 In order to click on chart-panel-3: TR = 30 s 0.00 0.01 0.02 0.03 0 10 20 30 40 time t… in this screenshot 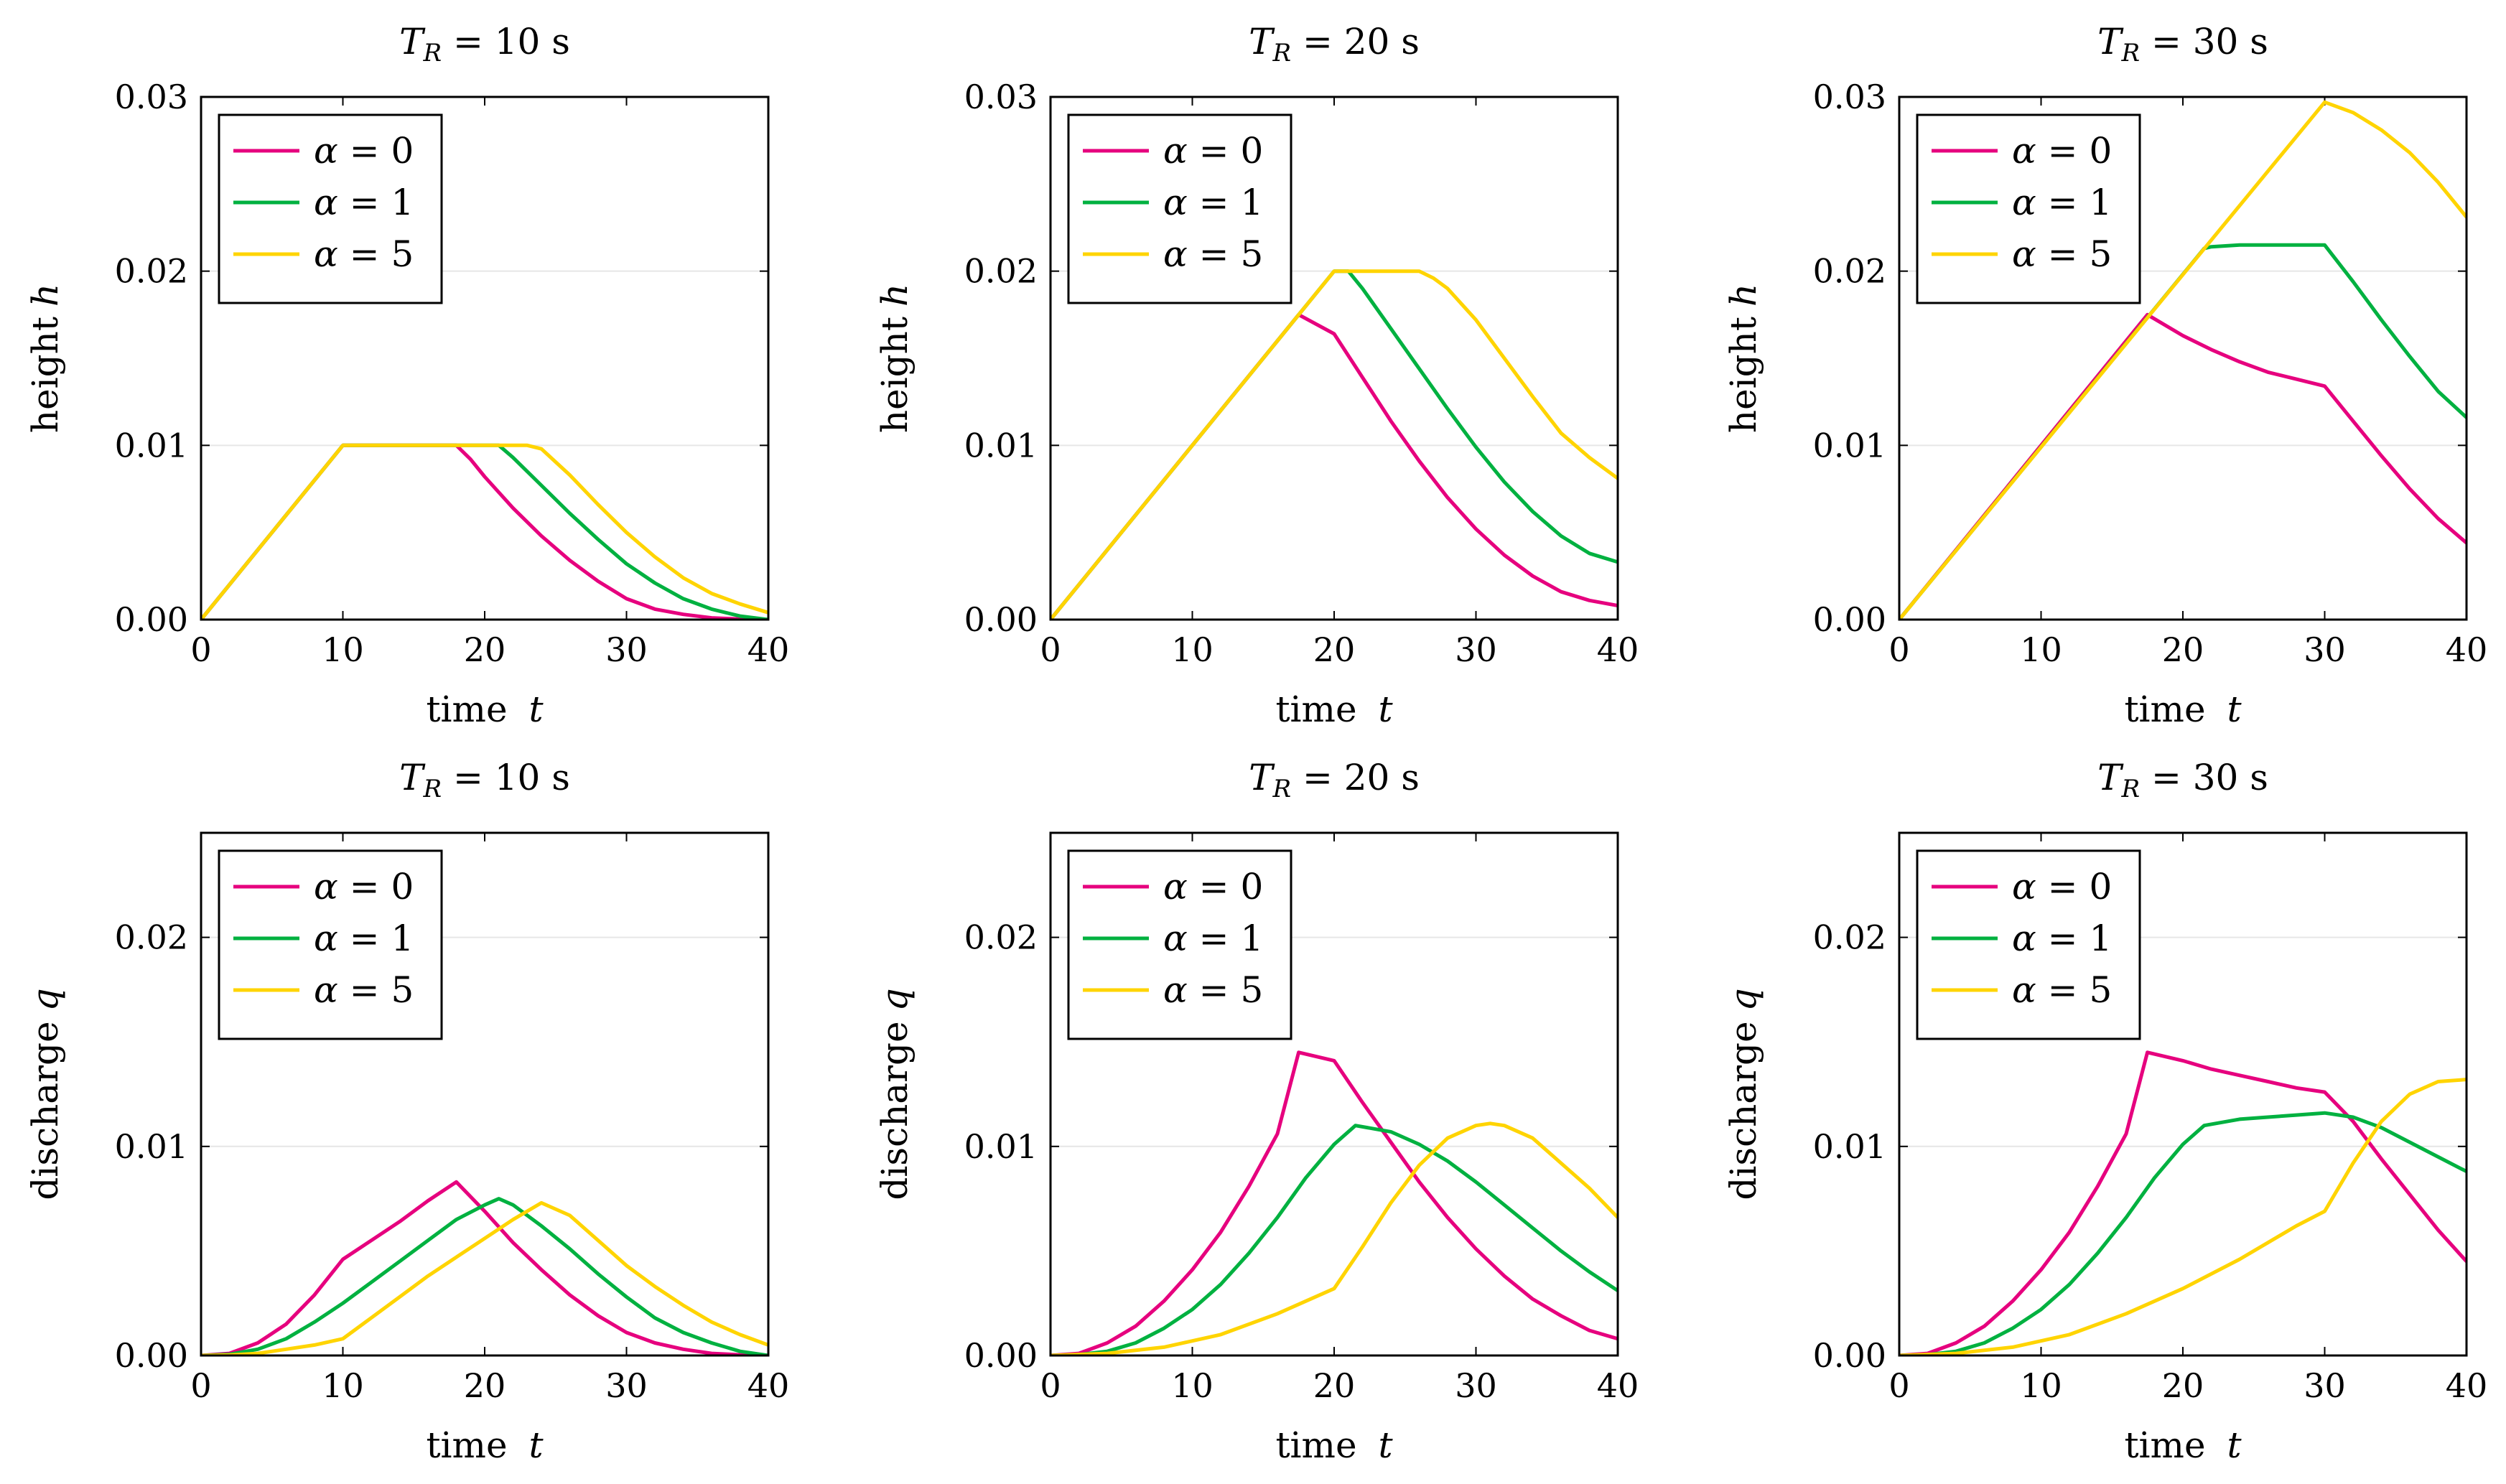, I will do `click(2105, 375)`.